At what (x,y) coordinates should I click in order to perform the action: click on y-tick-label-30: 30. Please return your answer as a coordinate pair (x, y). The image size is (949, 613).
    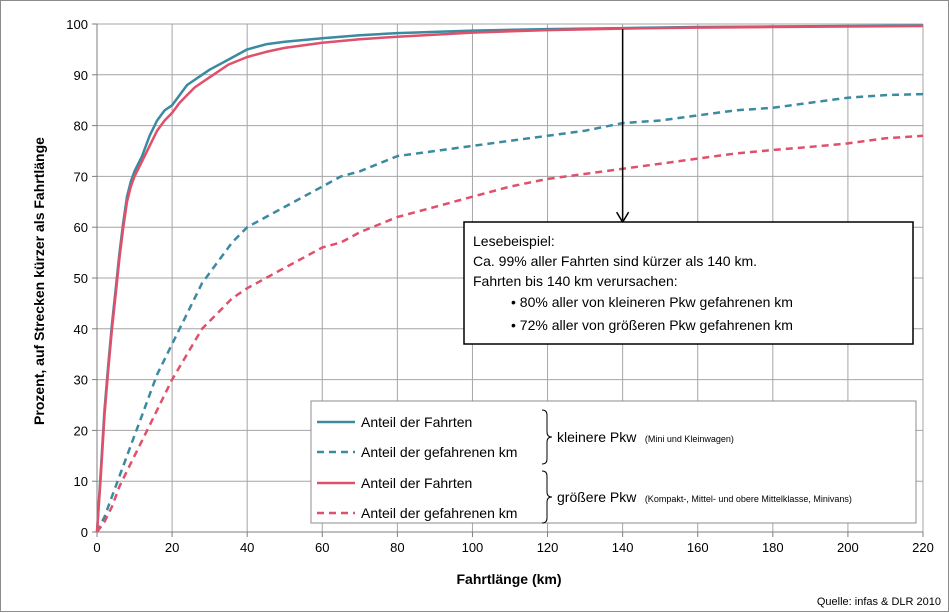
    Looking at the image, I should click on (81, 380).